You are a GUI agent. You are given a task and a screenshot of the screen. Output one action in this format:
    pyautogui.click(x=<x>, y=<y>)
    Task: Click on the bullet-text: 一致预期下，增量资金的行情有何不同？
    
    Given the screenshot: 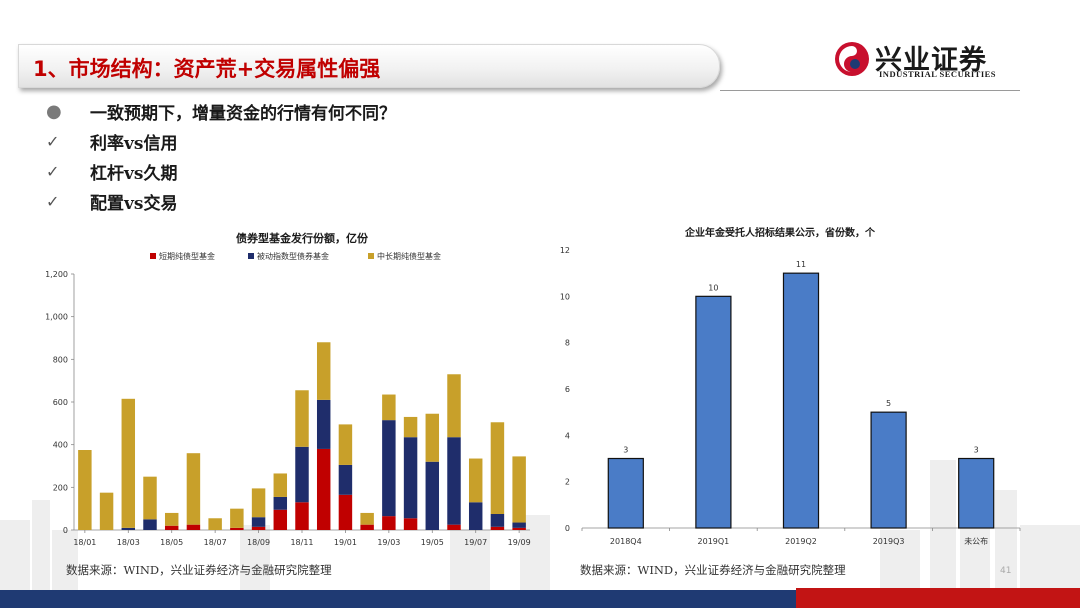 What is the action you would take?
    pyautogui.click(x=243, y=113)
    